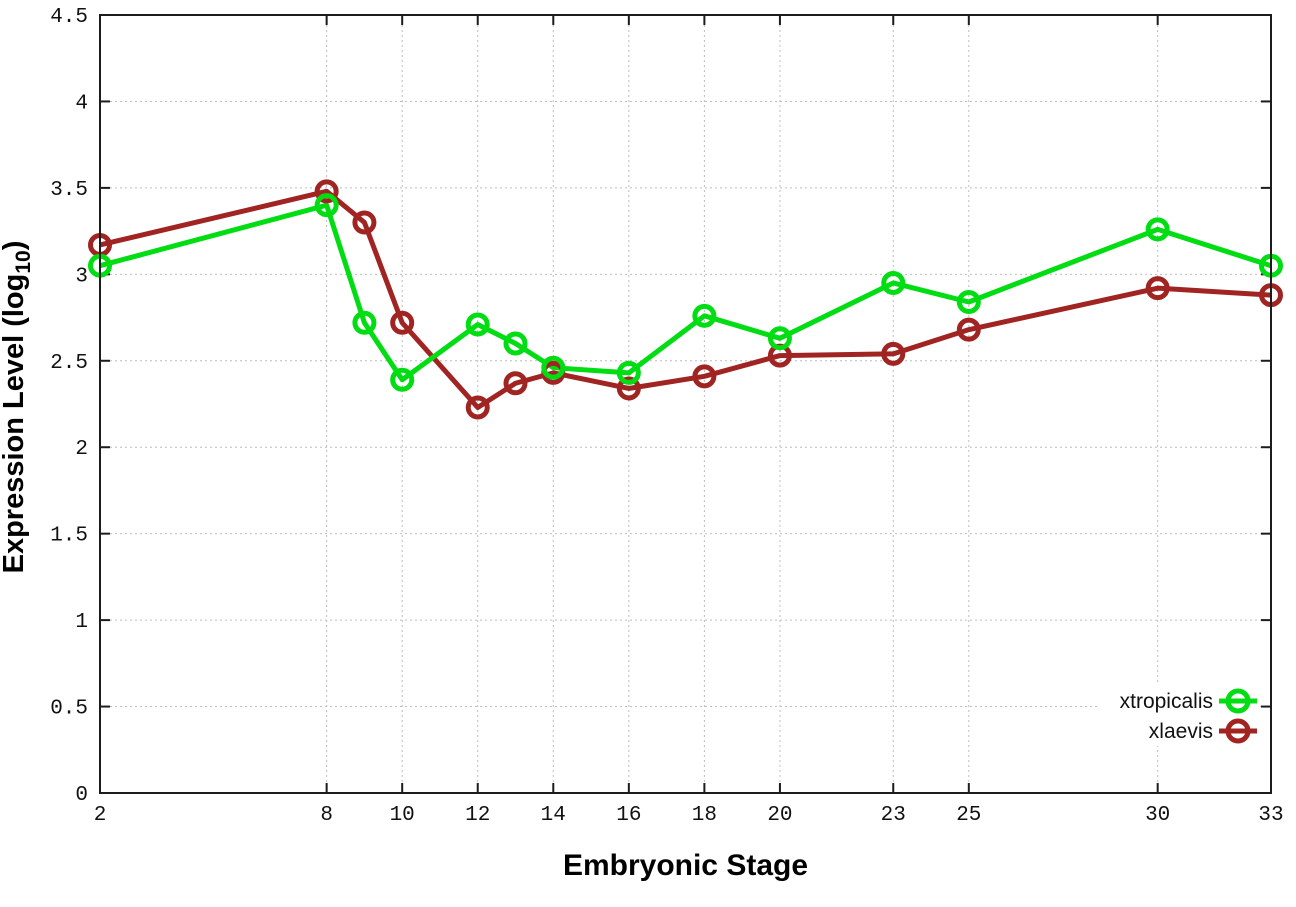 The height and width of the screenshot is (907, 1296). Describe the element at coordinates (402, 815) in the screenshot. I see `x-tick-label: 10` at that location.